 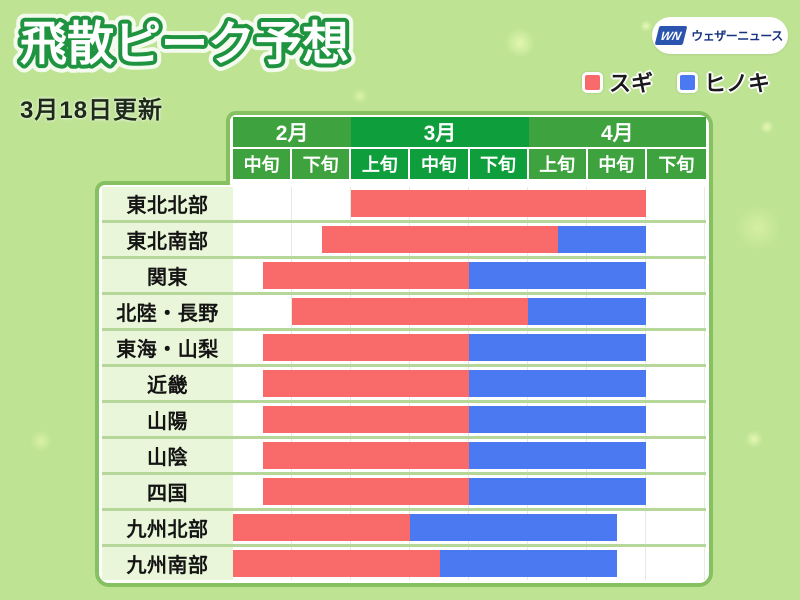 I want to click on period-header-2月-中旬: 中旬, so click(x=263, y=164).